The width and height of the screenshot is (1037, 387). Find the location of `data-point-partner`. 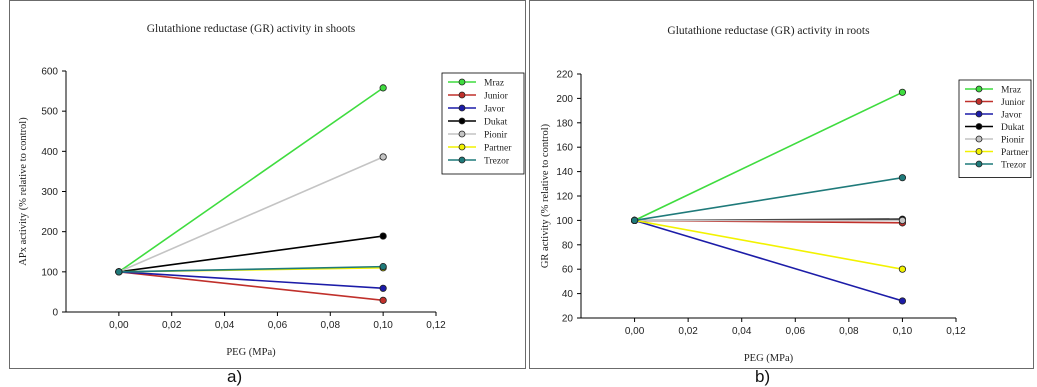

data-point-partner is located at coordinates (902, 269).